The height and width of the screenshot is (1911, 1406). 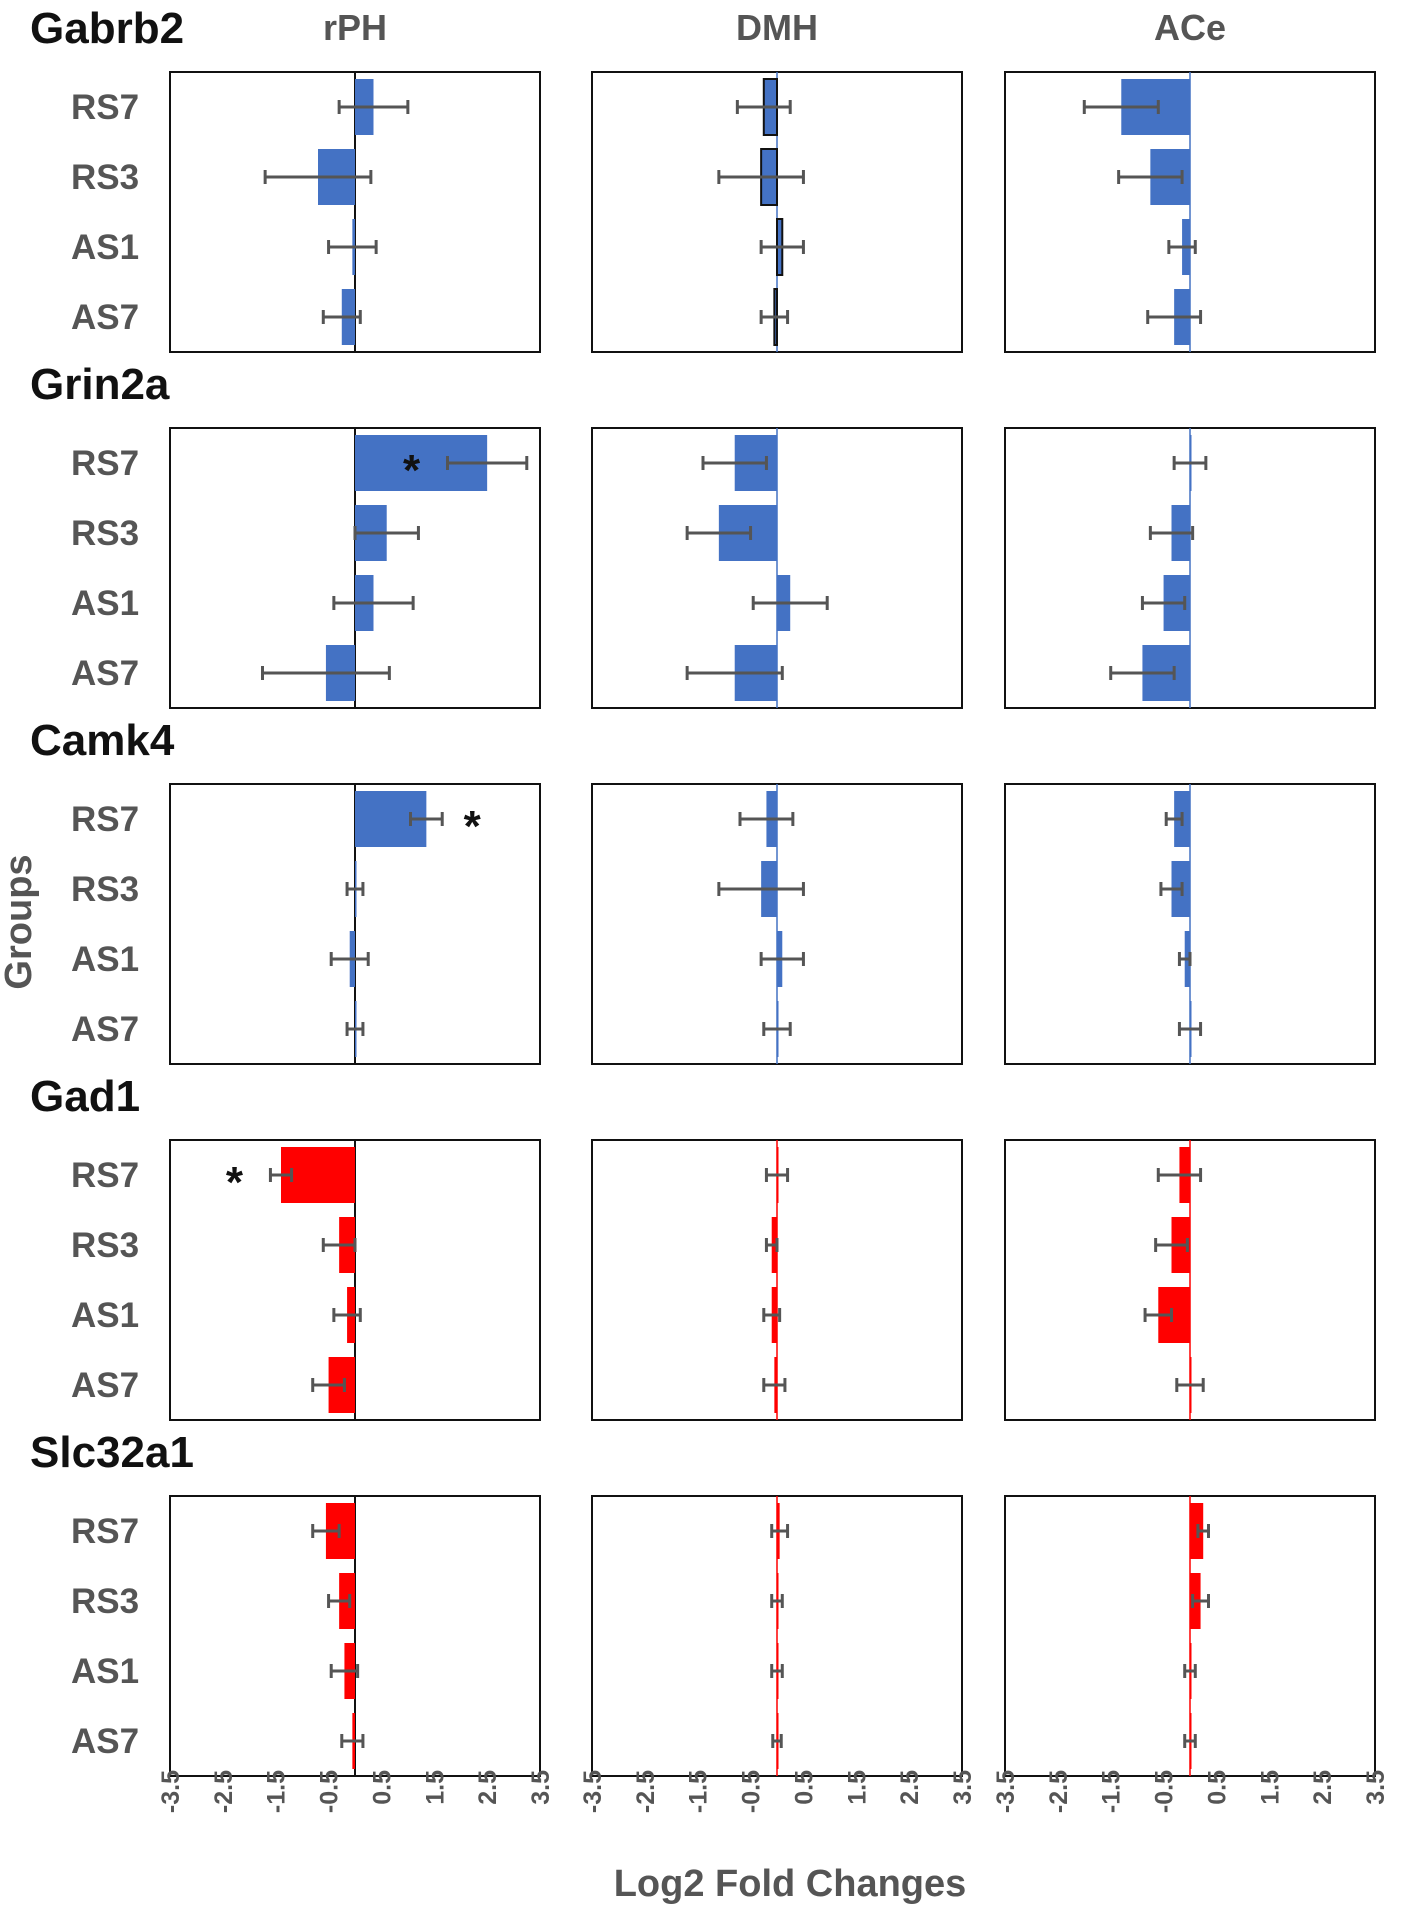 I want to click on panel-gad1-rph: *, so click(x=355, y=1280).